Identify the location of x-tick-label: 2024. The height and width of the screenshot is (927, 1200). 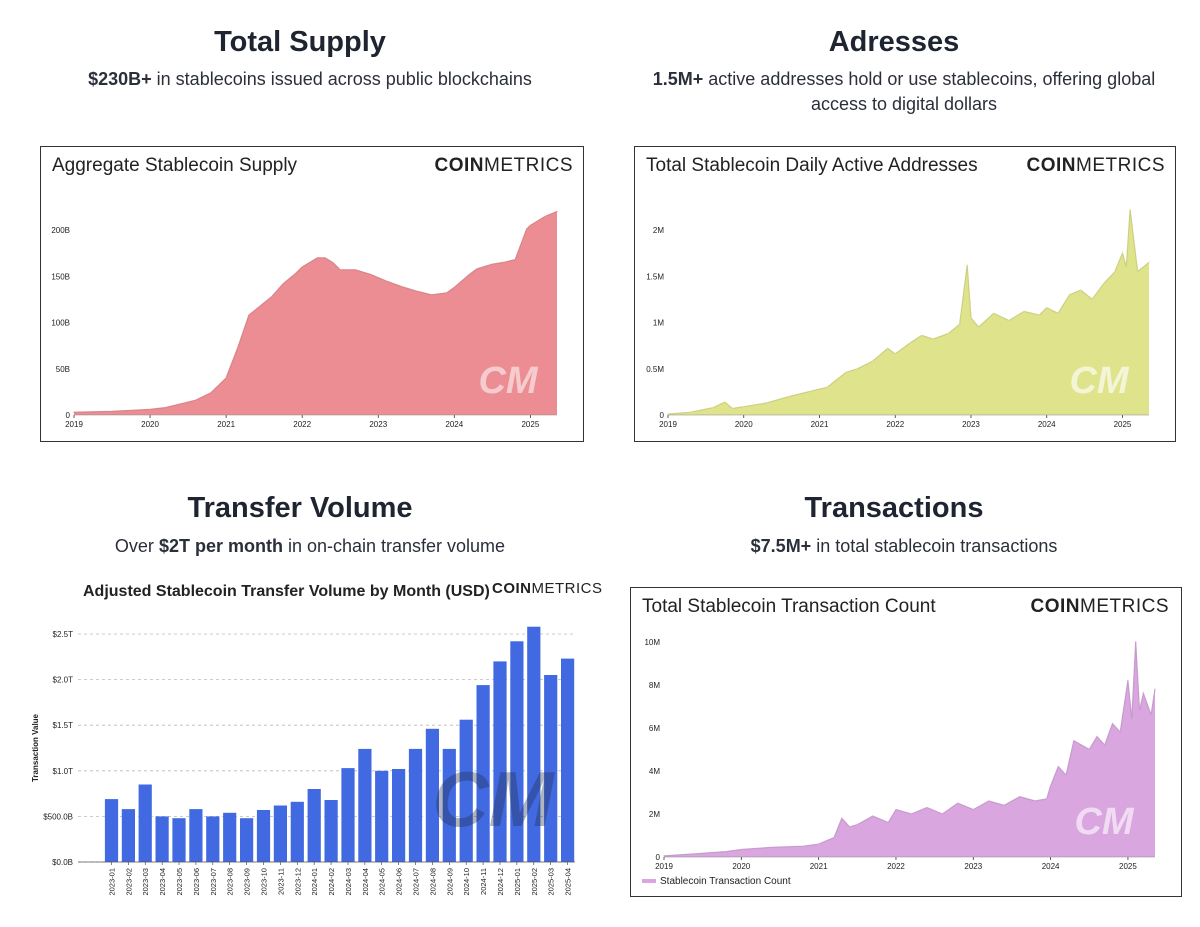
(1047, 424).